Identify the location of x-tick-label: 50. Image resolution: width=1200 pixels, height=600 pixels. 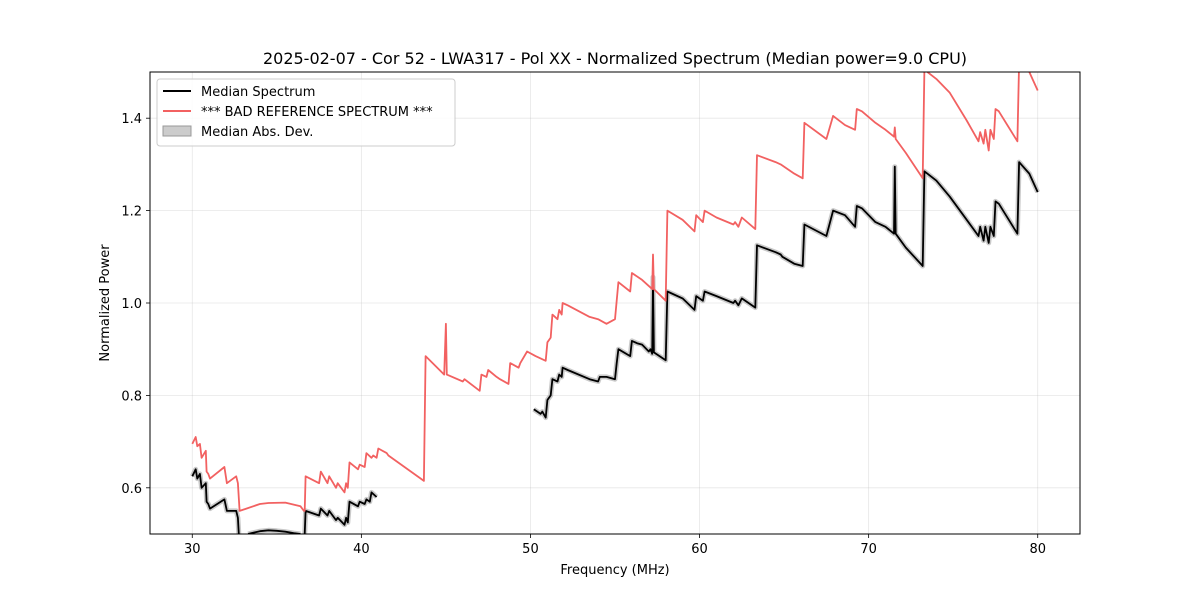
(530, 549).